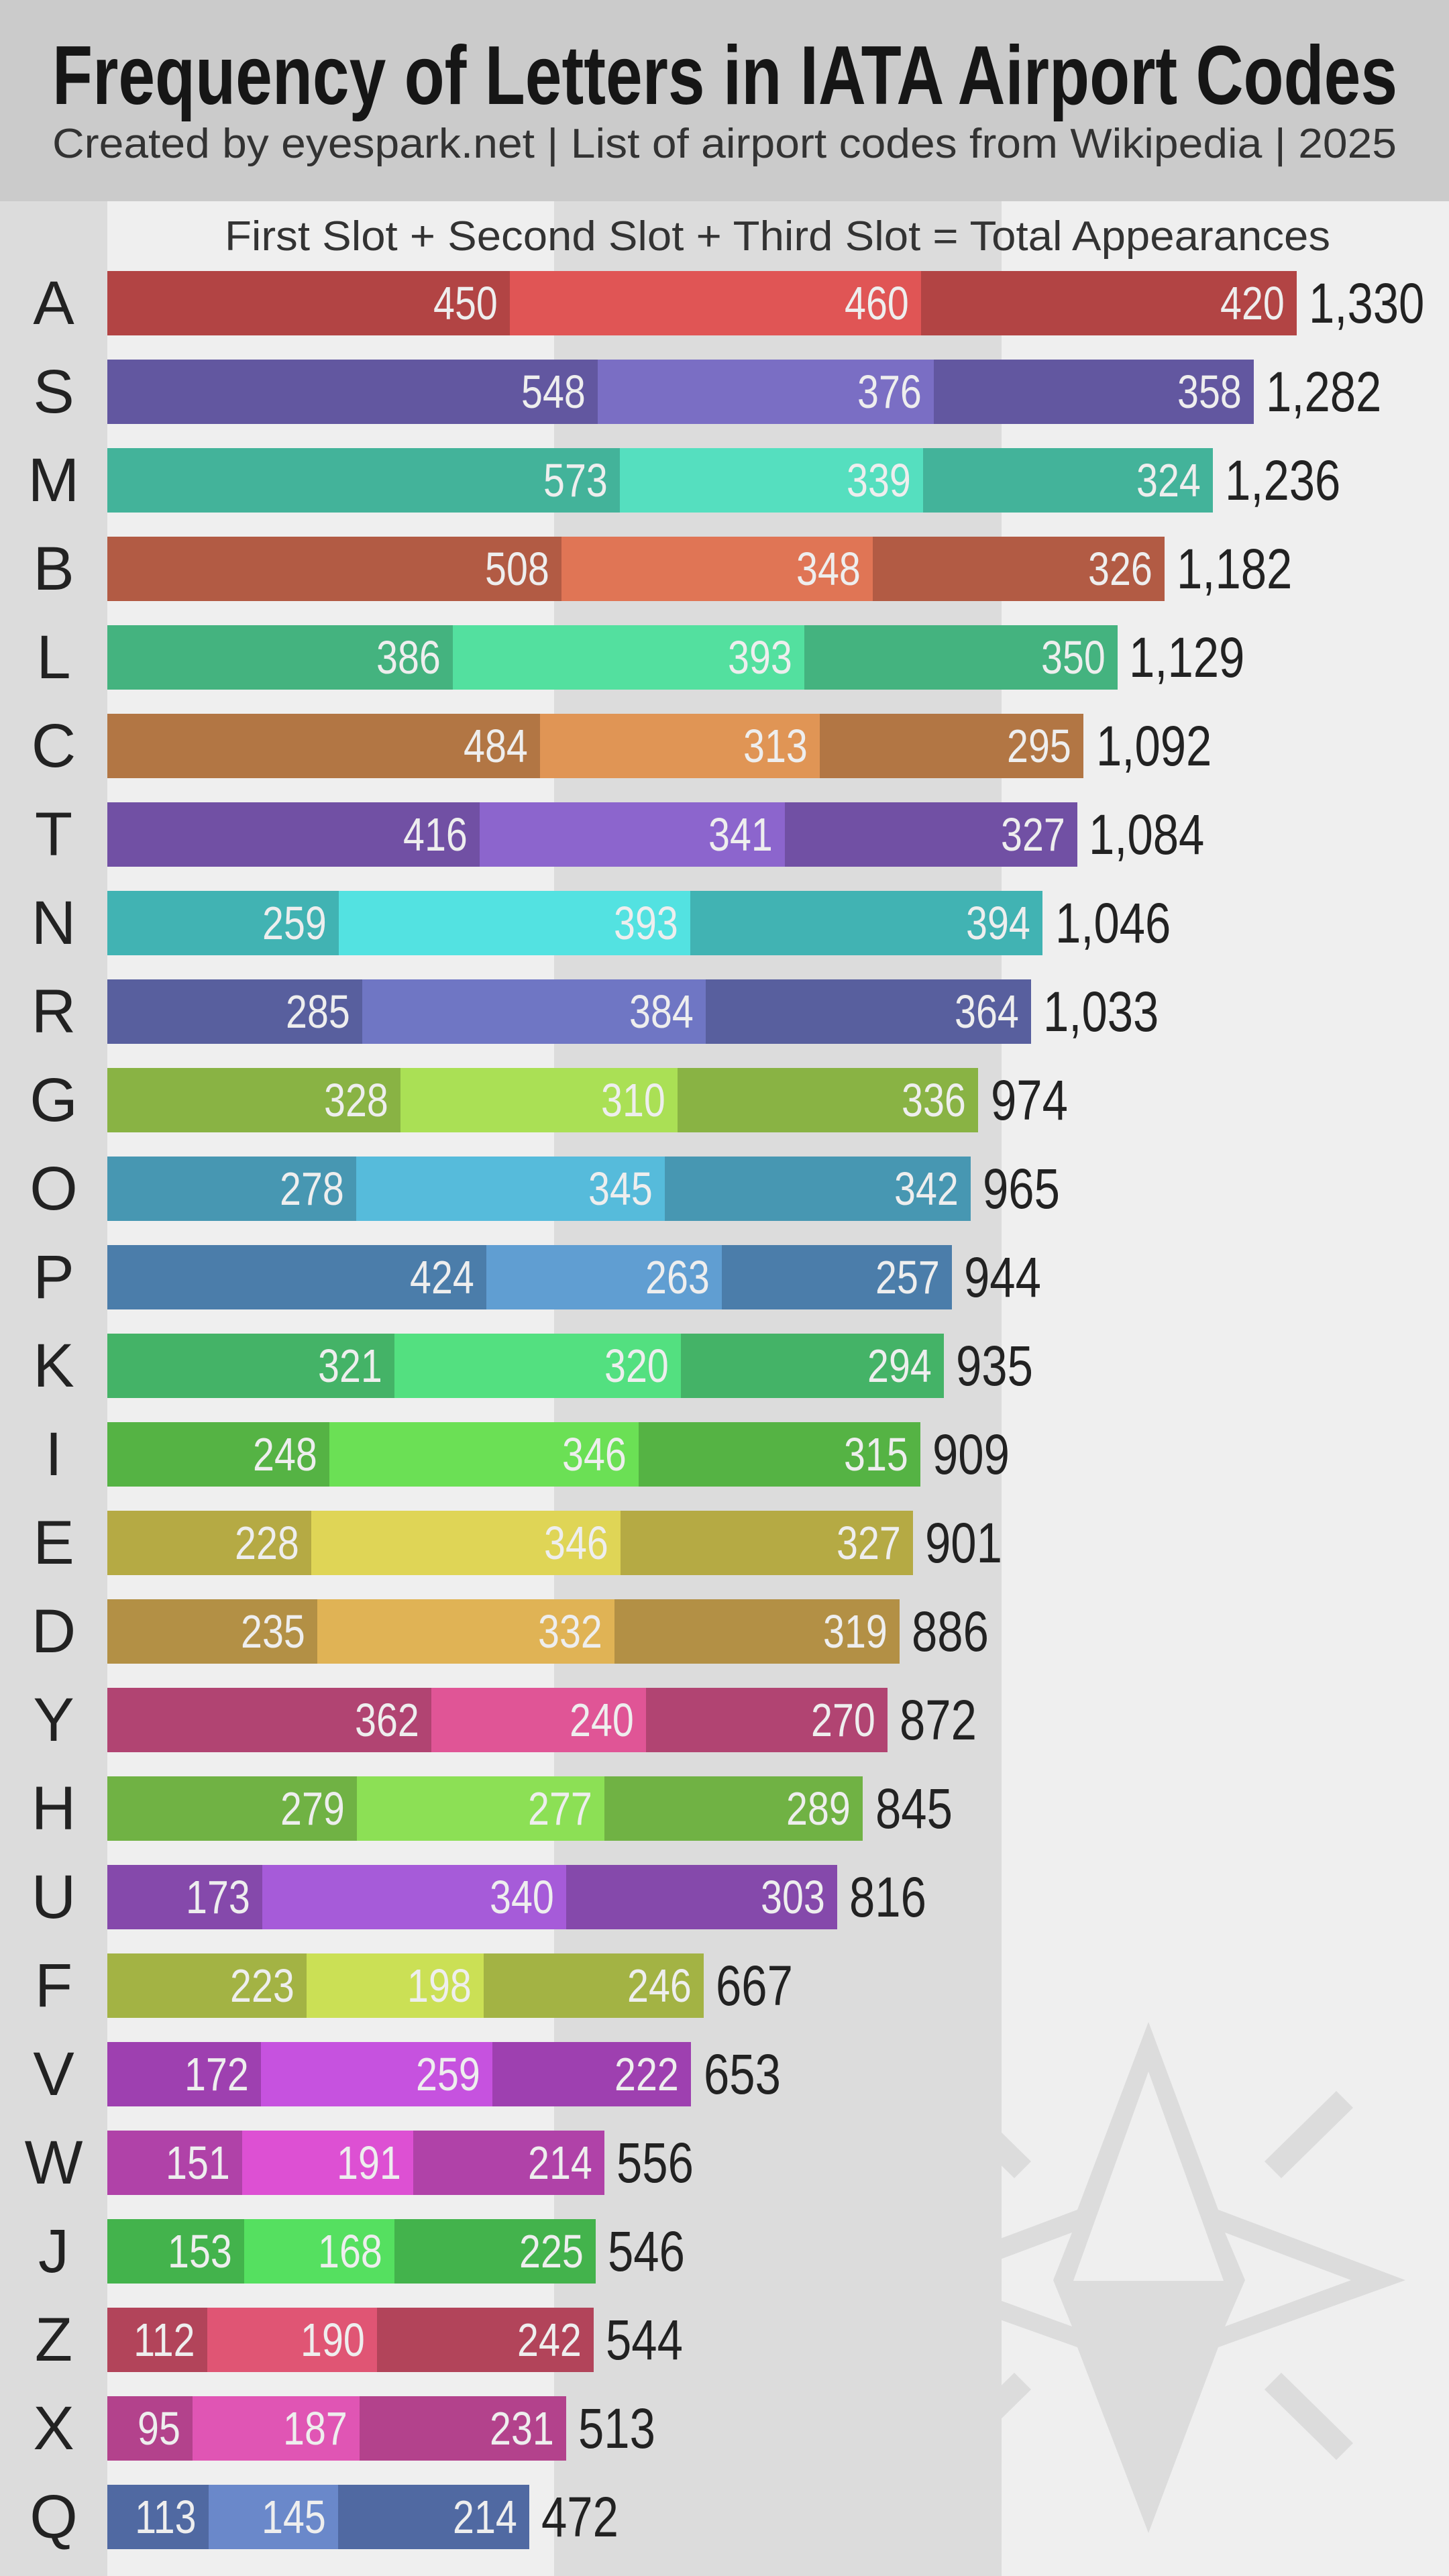 The image size is (1449, 2576). What do you see at coordinates (159, 2428) in the screenshot?
I see `segment-value: 95` at bounding box center [159, 2428].